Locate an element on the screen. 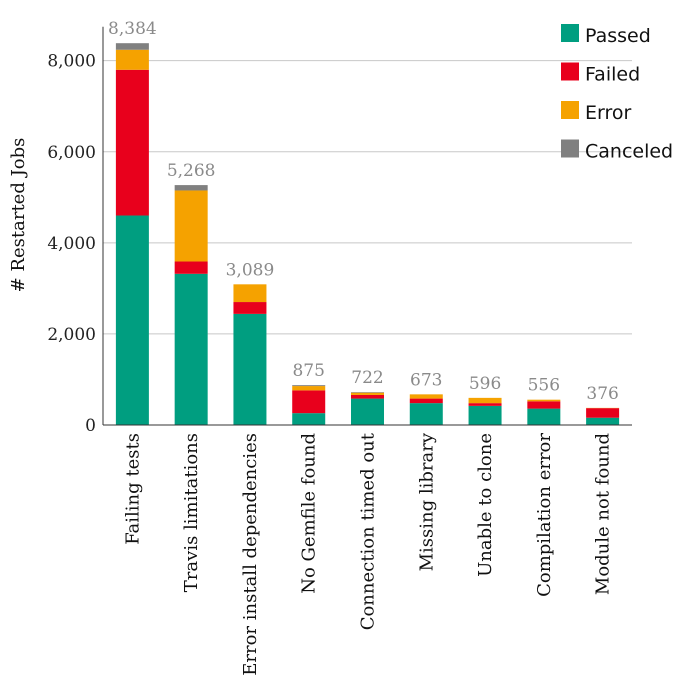 Image resolution: width=676 pixels, height=692 pixels. legend-swatch-canceled is located at coordinates (570, 148).